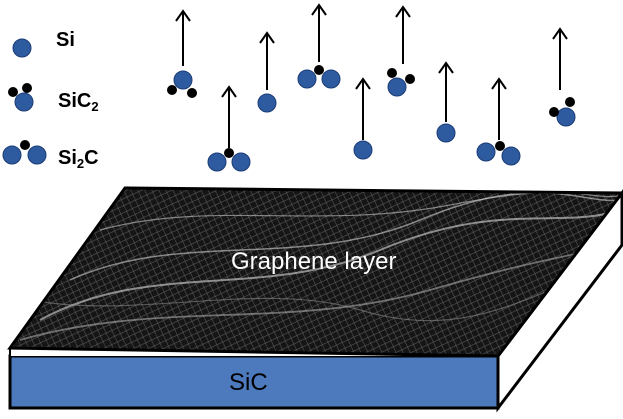 The width and height of the screenshot is (623, 419). Describe the element at coordinates (22, 48) in the screenshot. I see `legend-si-atom` at that location.